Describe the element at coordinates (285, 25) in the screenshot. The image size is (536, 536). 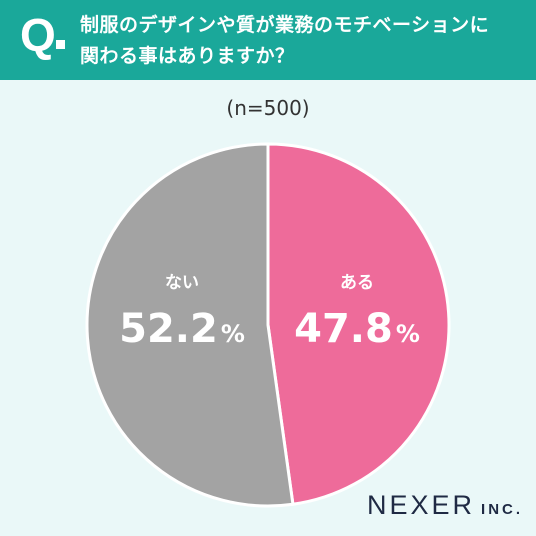
I see `question-line-1: 制服のデザインや質が業務のモチベーションに` at that location.